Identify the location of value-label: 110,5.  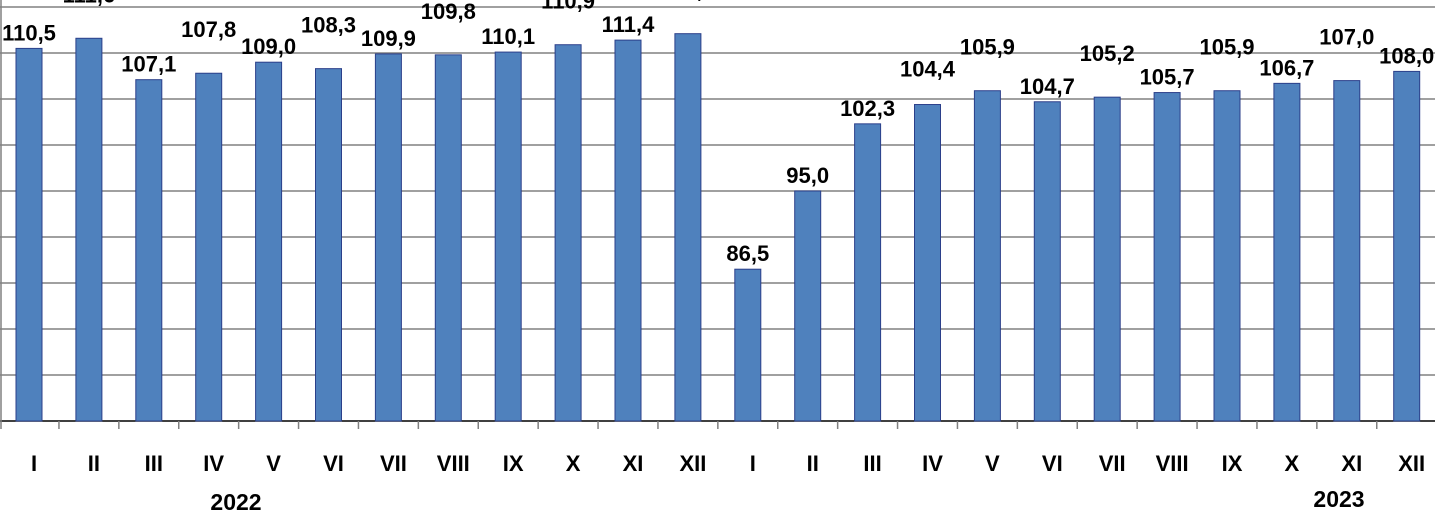
(29, 32).